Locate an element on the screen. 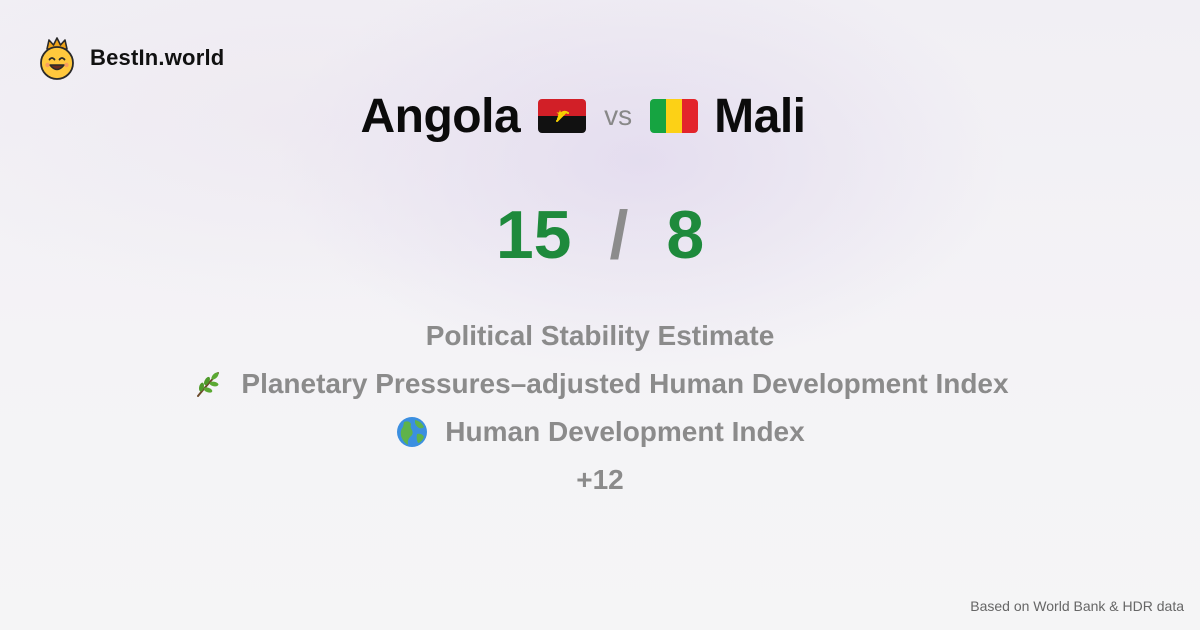 The height and width of the screenshot is (630, 1200). metric-item: Human Development Index is located at coordinates (600, 432).